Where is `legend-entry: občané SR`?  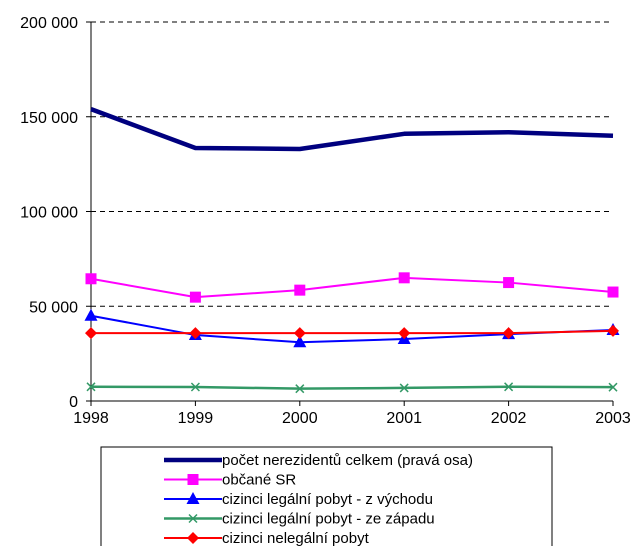
legend-entry: občané SR is located at coordinates (230, 480).